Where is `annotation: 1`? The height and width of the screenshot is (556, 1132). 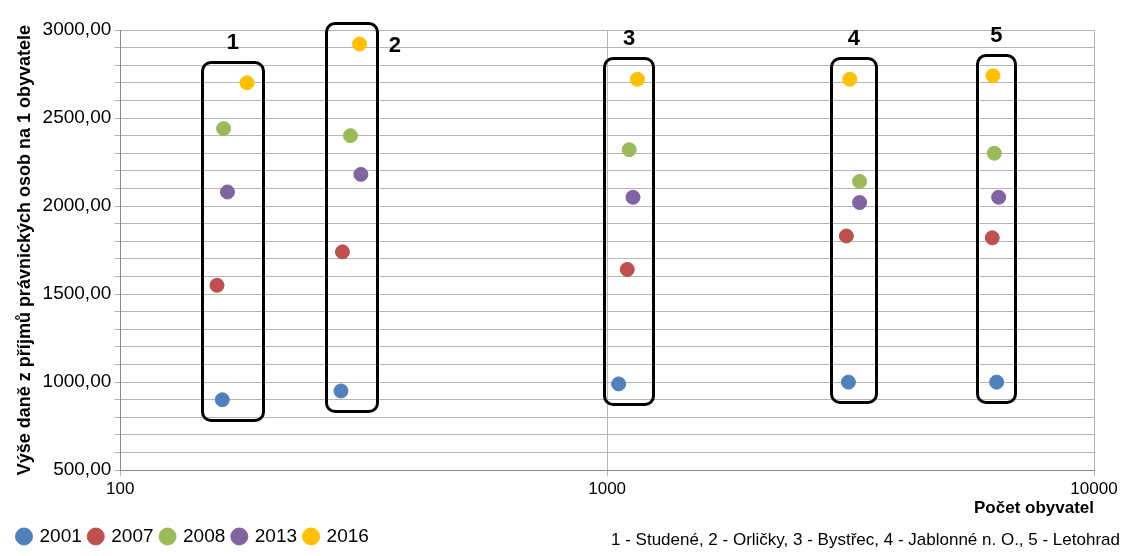
annotation: 1 is located at coordinates (233, 41).